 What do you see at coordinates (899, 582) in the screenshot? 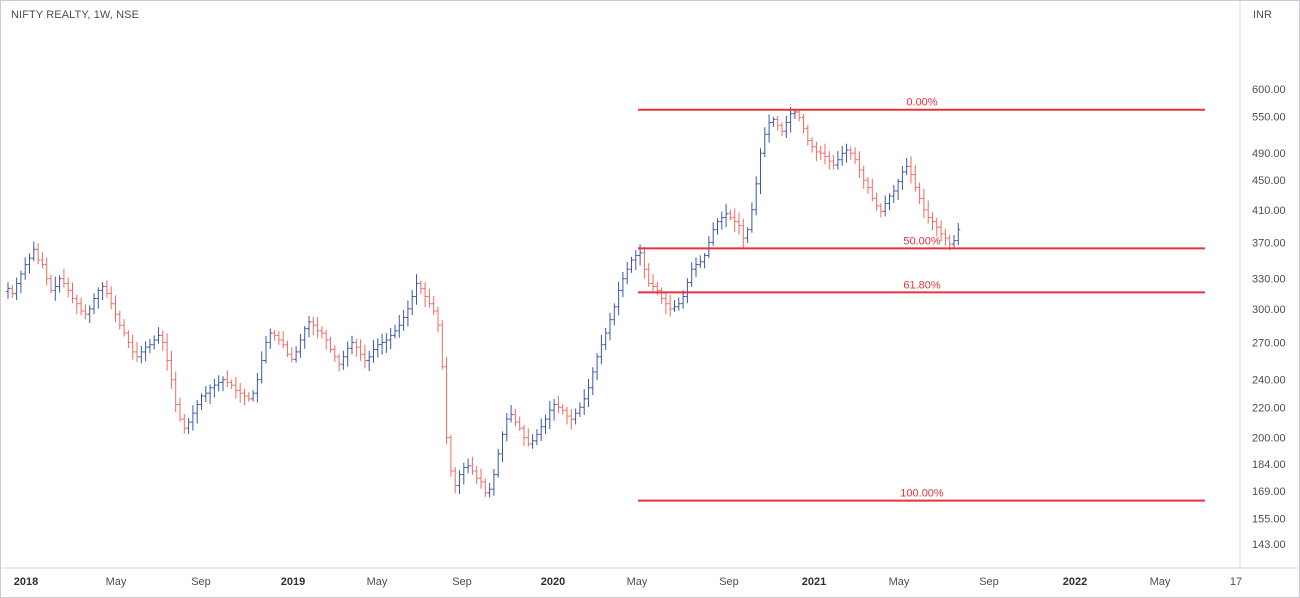
I see `time-tick-label: May` at bounding box center [899, 582].